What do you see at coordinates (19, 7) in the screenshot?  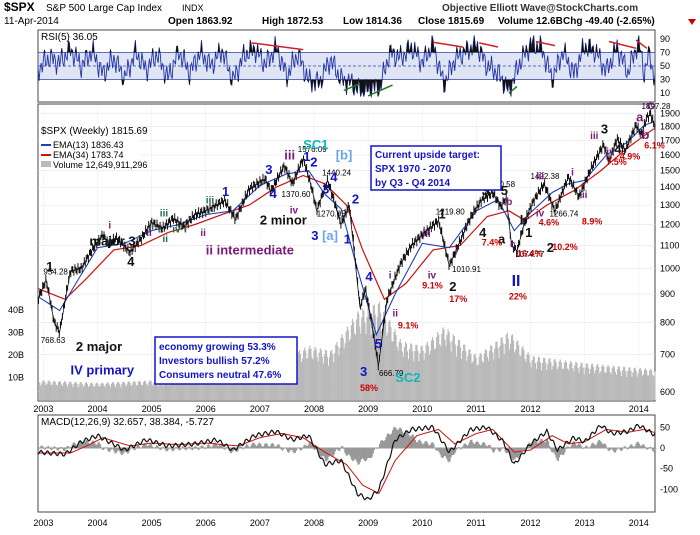 I see `ticker-symbol: $SPX` at bounding box center [19, 7].